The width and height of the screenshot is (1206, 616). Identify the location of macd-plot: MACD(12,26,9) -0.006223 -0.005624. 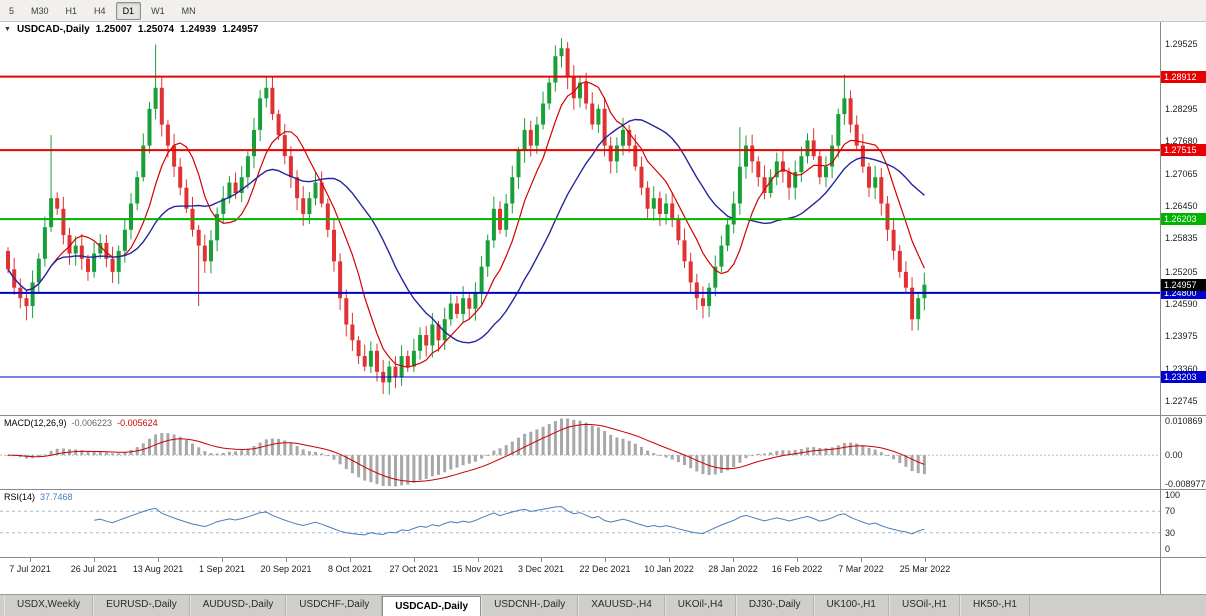
(580, 452).